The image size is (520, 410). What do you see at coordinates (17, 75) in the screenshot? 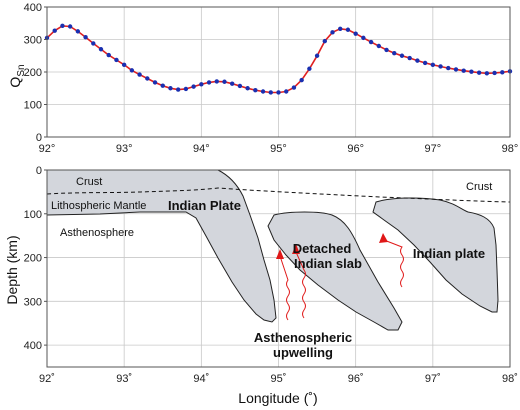
I see `qsn-y-axis-label: QSn` at bounding box center [17, 75].